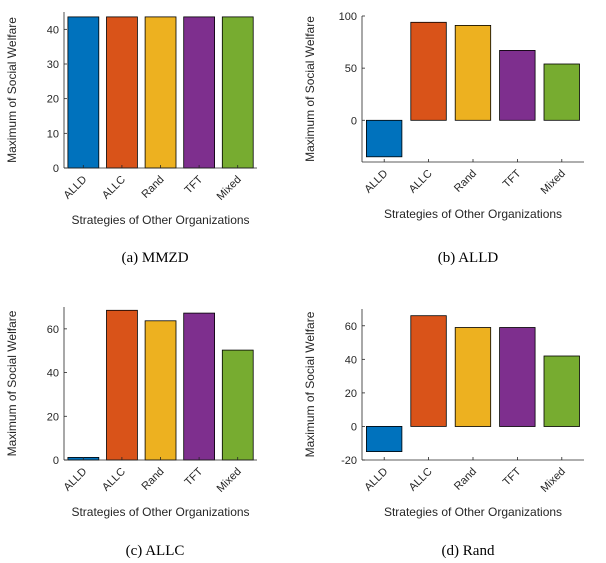  I want to click on subfigure-caption: (a) MMZD, so click(154, 258).